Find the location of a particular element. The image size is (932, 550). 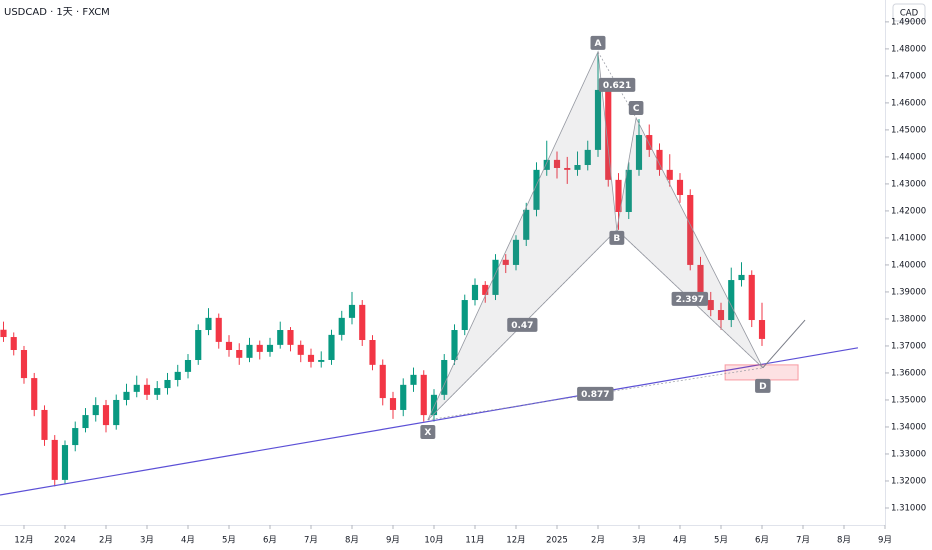

currency: CAD is located at coordinates (909, 14).